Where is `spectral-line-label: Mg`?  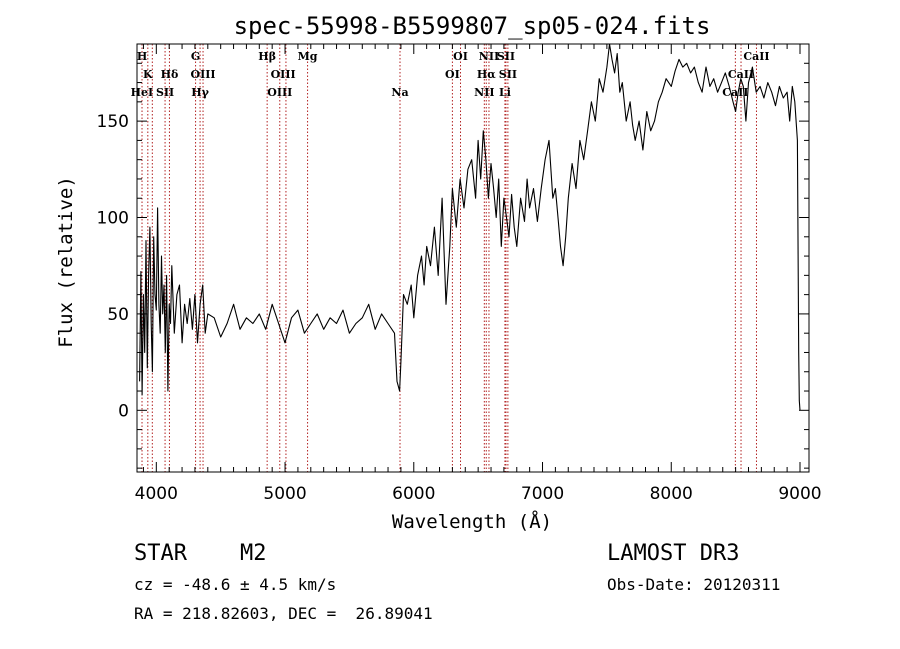
spectral-line-label: Mg is located at coordinates (308, 56).